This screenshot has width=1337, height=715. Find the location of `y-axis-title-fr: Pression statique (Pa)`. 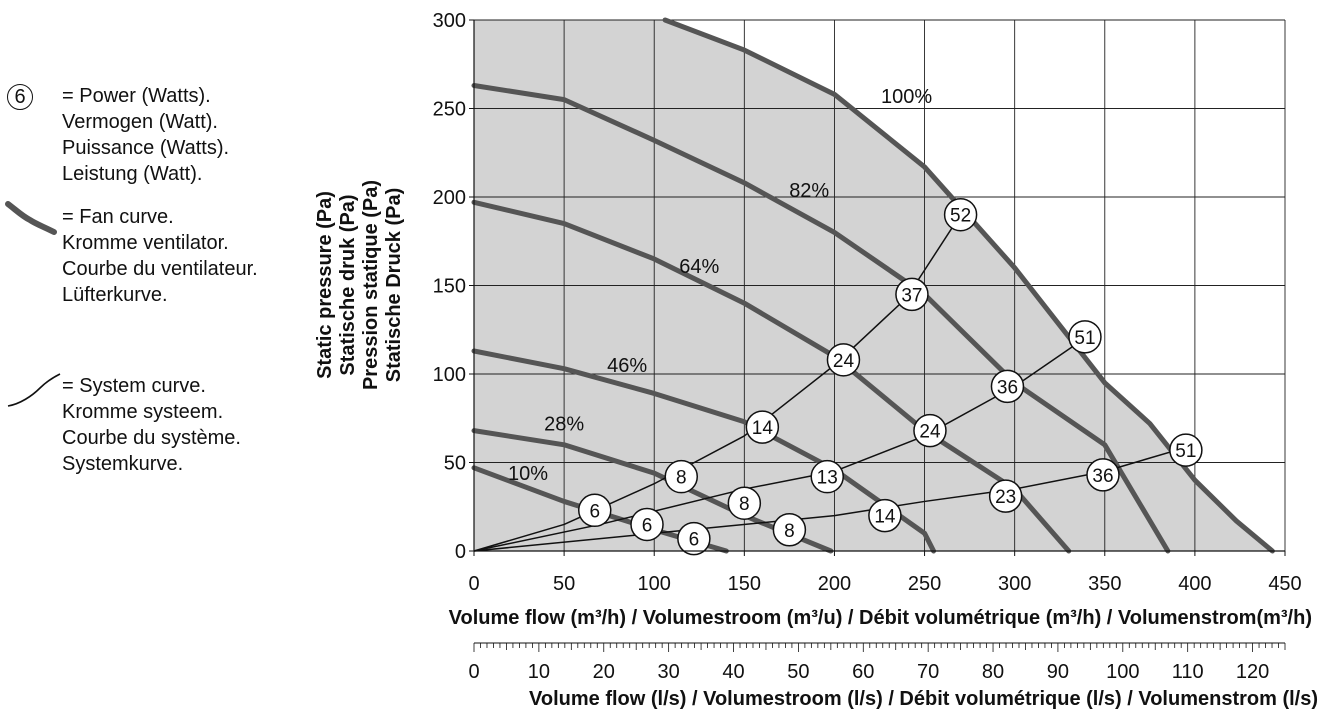

y-axis-title-fr: Pression statique (Pa) is located at coordinates (371, 285).